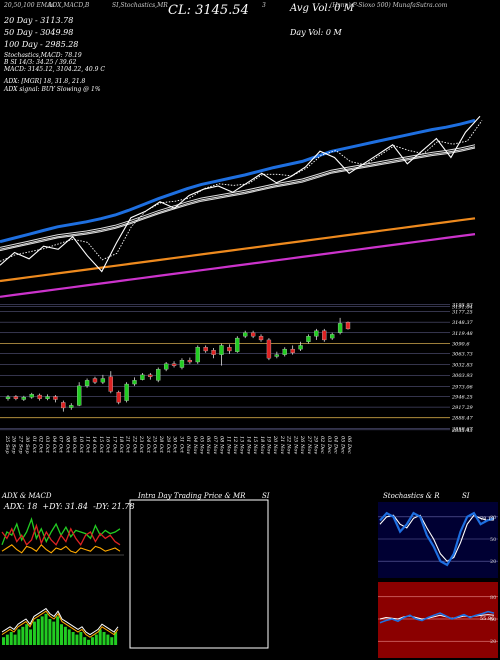  Describe the element at coordinates (39, 32) in the screenshot. I see `ema50-value: 50 Day - 3049.98` at that location.